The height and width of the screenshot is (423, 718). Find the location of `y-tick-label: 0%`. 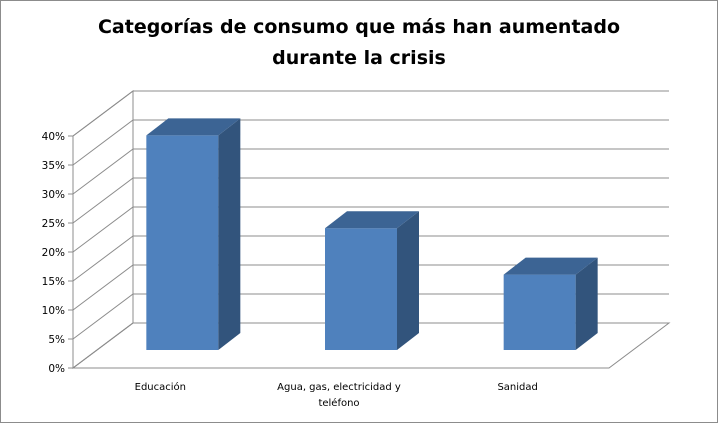

y-tick-label: 0% is located at coordinates (56, 369).